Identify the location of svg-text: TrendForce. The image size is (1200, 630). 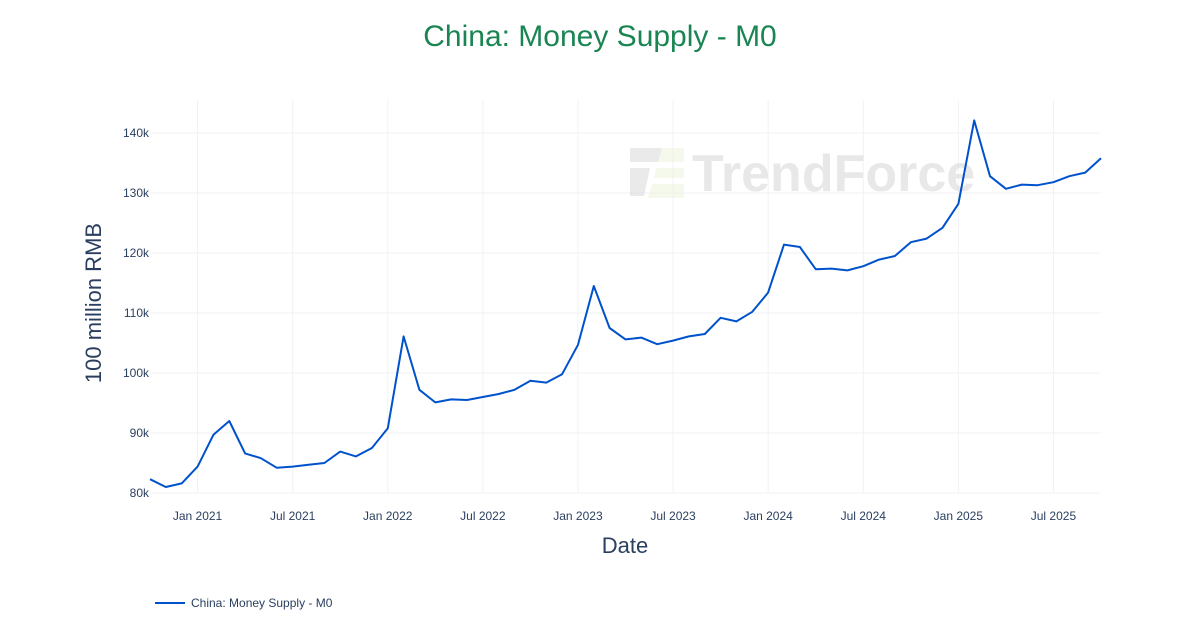
(833, 174).